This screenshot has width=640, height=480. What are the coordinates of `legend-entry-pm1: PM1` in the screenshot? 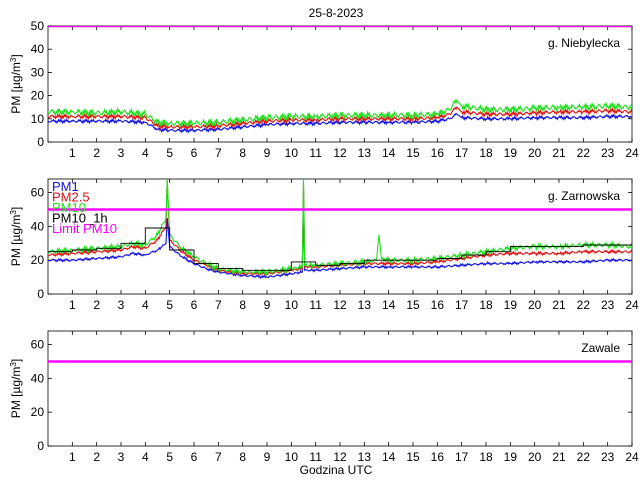 It's located at (65, 186).